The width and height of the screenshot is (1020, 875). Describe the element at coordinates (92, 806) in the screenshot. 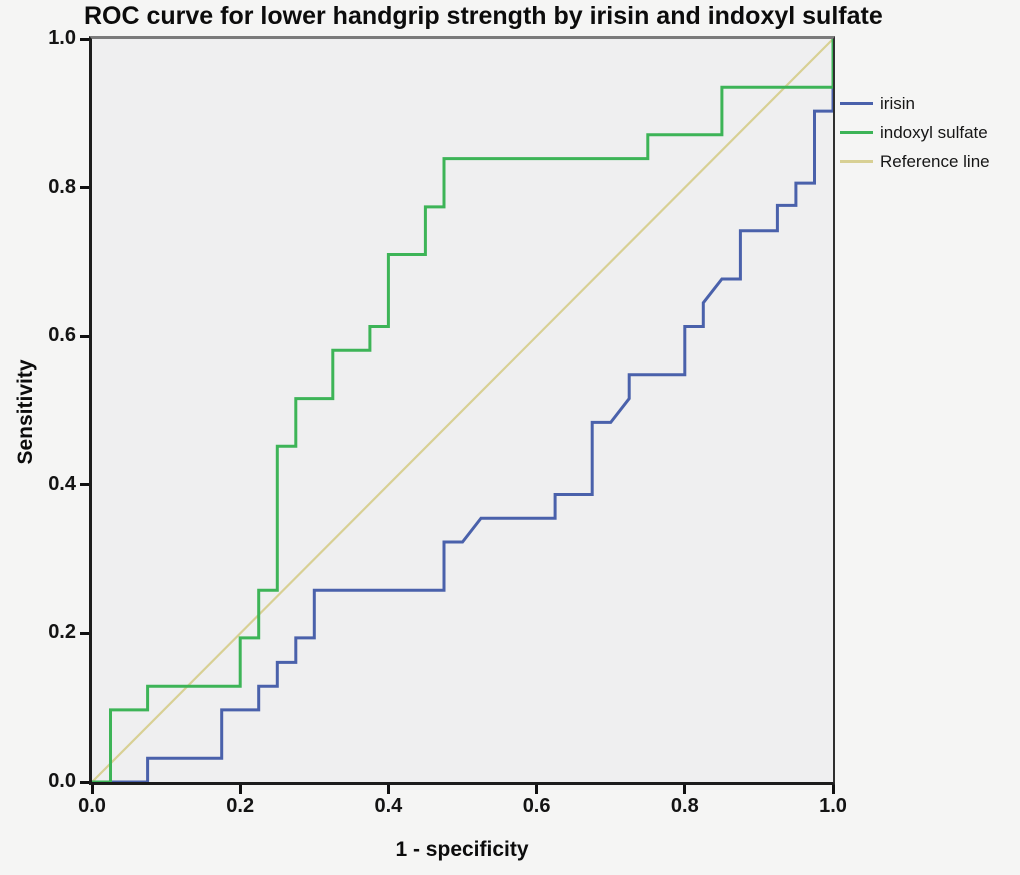

I see `x-tick-label: 0.0` at that location.